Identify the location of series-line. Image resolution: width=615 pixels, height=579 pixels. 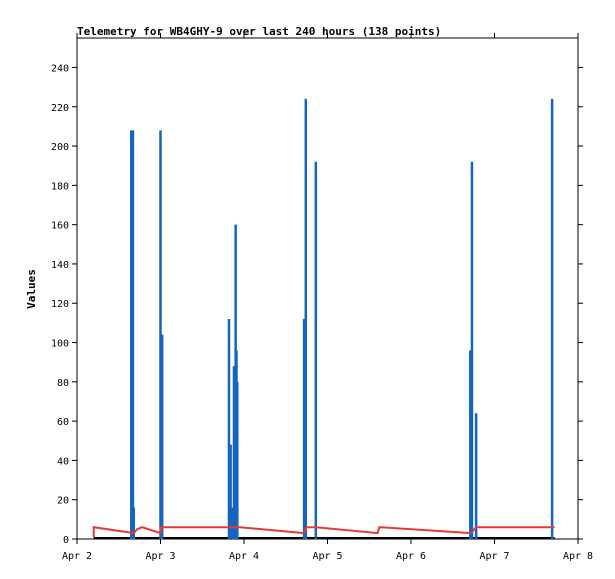
(323, 531).